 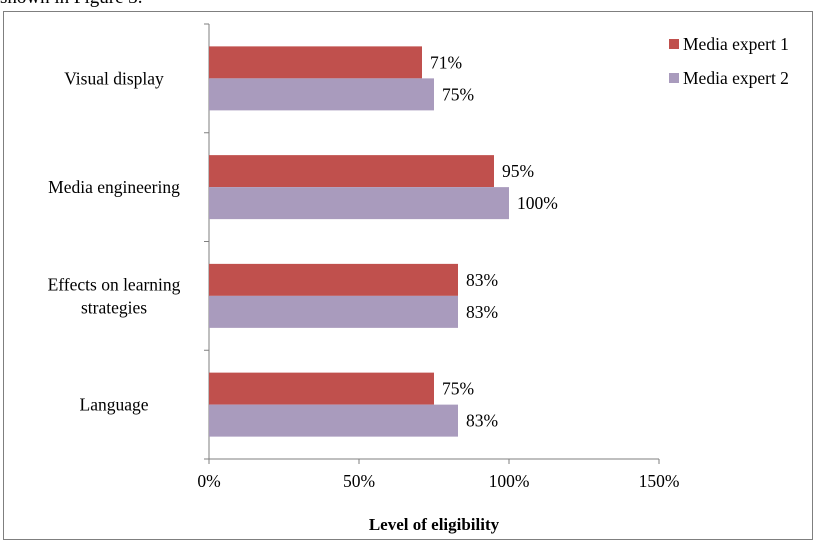 What do you see at coordinates (518, 171) in the screenshot?
I see `data-label: 95%` at bounding box center [518, 171].